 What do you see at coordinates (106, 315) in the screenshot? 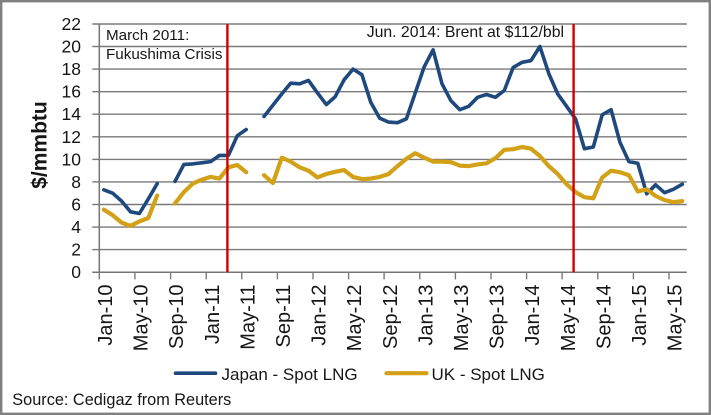
I see `svg-text: Jan-10` at bounding box center [106, 315].